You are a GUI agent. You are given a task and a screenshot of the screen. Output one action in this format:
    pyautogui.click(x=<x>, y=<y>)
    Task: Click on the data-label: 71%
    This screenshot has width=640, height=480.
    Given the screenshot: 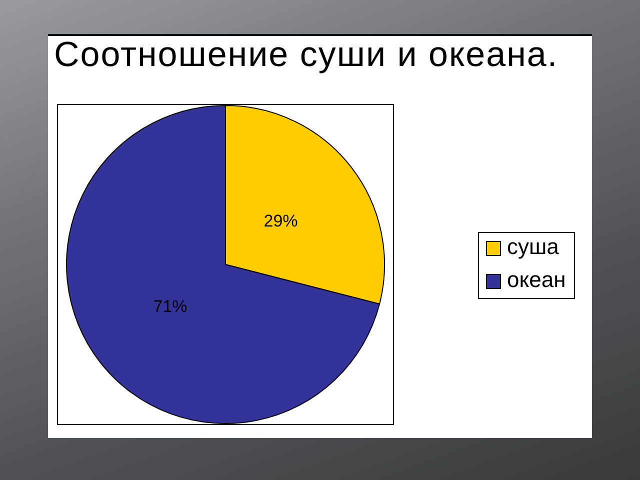 What is the action you would take?
    pyautogui.click(x=170, y=306)
    